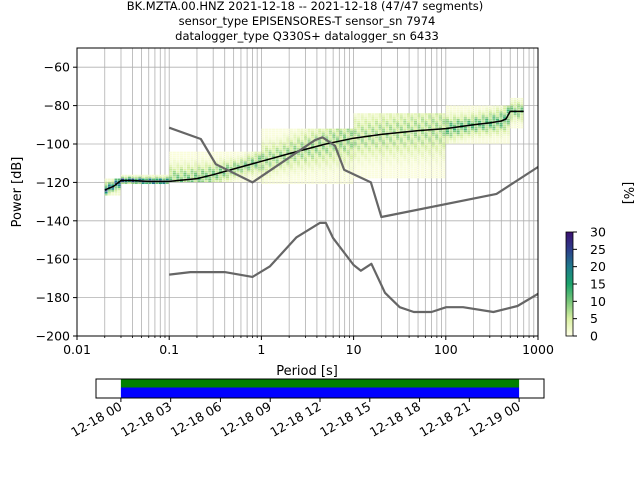  Describe the element at coordinates (594, 318) in the screenshot. I see `colorbar-tick-label: 5` at that location.